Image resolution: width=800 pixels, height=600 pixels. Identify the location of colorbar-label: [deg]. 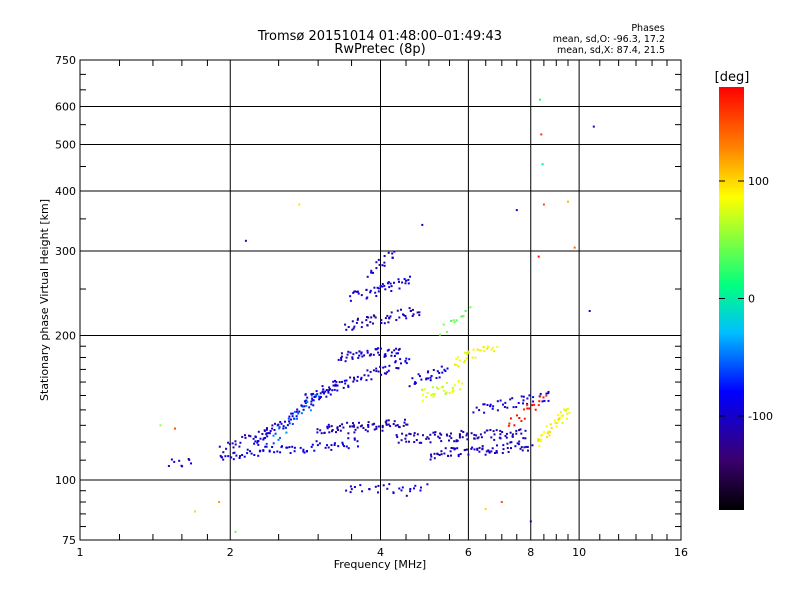
(732, 77).